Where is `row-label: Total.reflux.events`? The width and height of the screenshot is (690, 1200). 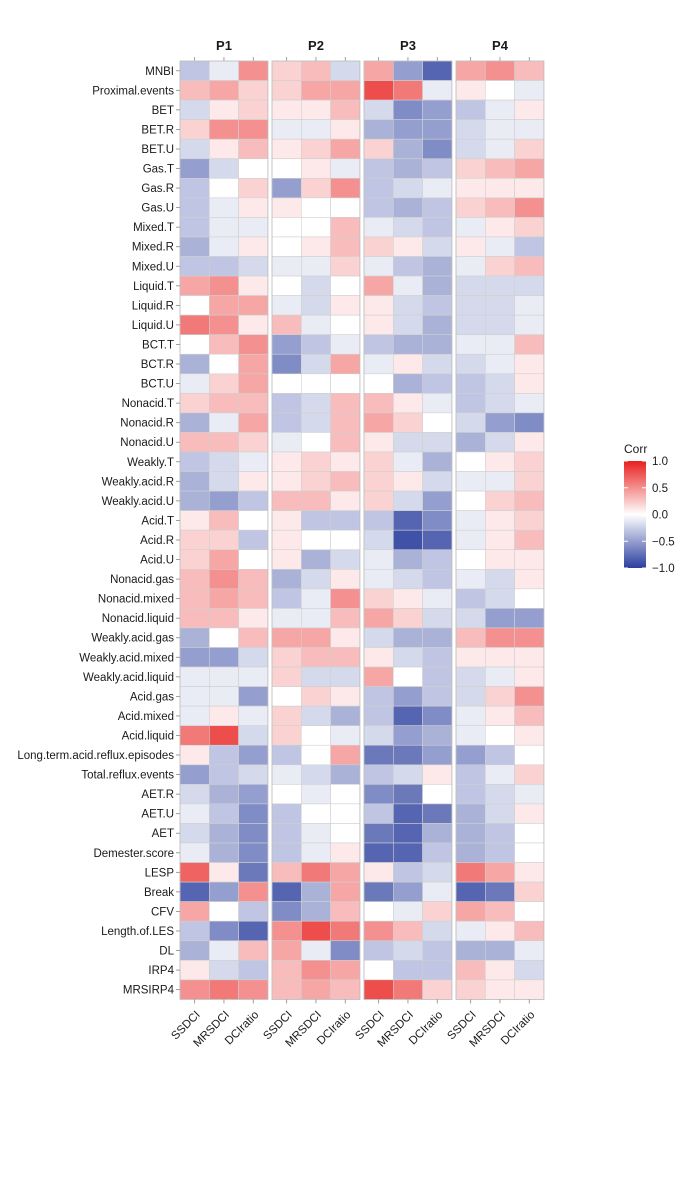 row-label: Total.reflux.events is located at coordinates (127, 776).